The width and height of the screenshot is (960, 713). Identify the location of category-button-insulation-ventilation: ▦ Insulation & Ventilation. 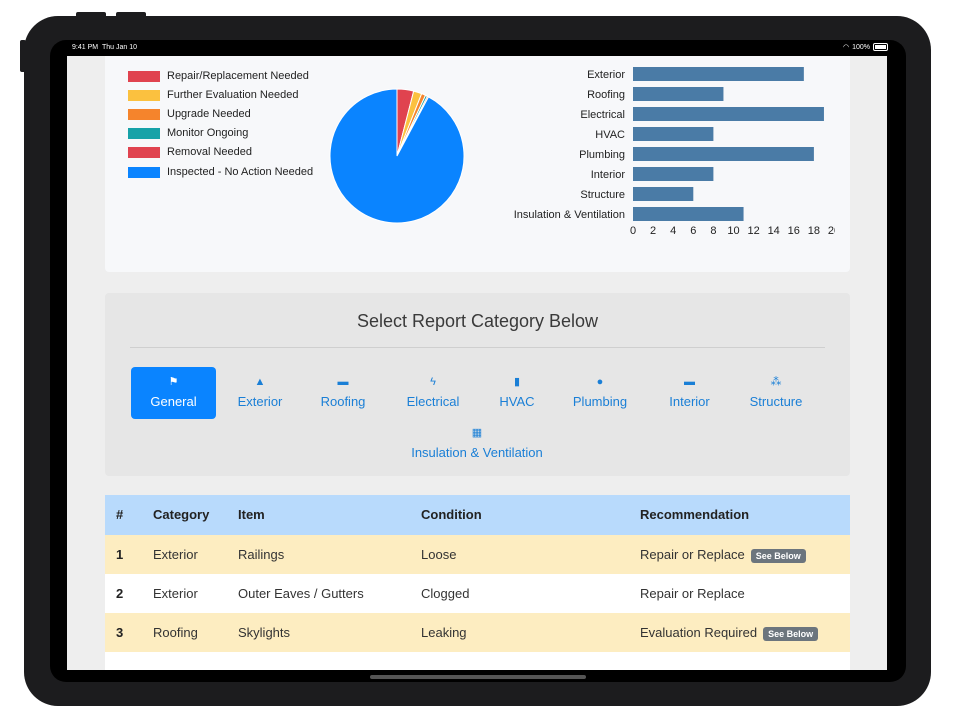
(477, 443).